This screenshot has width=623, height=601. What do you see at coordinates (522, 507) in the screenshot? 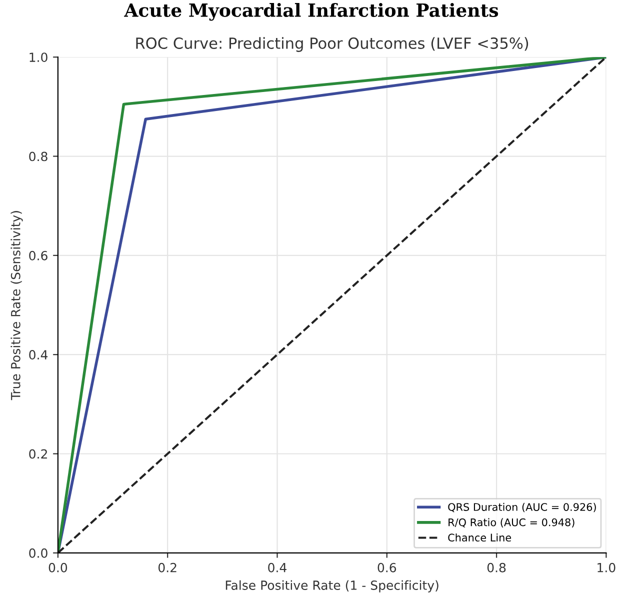
I see `legend-label: QRS Duration (AUC = 0.926)` at bounding box center [522, 507].